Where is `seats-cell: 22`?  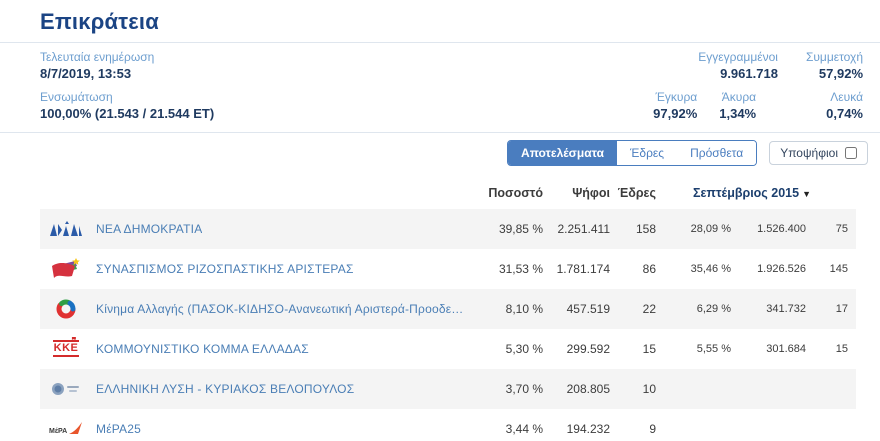
seats-cell: 22 is located at coordinates (649, 308).